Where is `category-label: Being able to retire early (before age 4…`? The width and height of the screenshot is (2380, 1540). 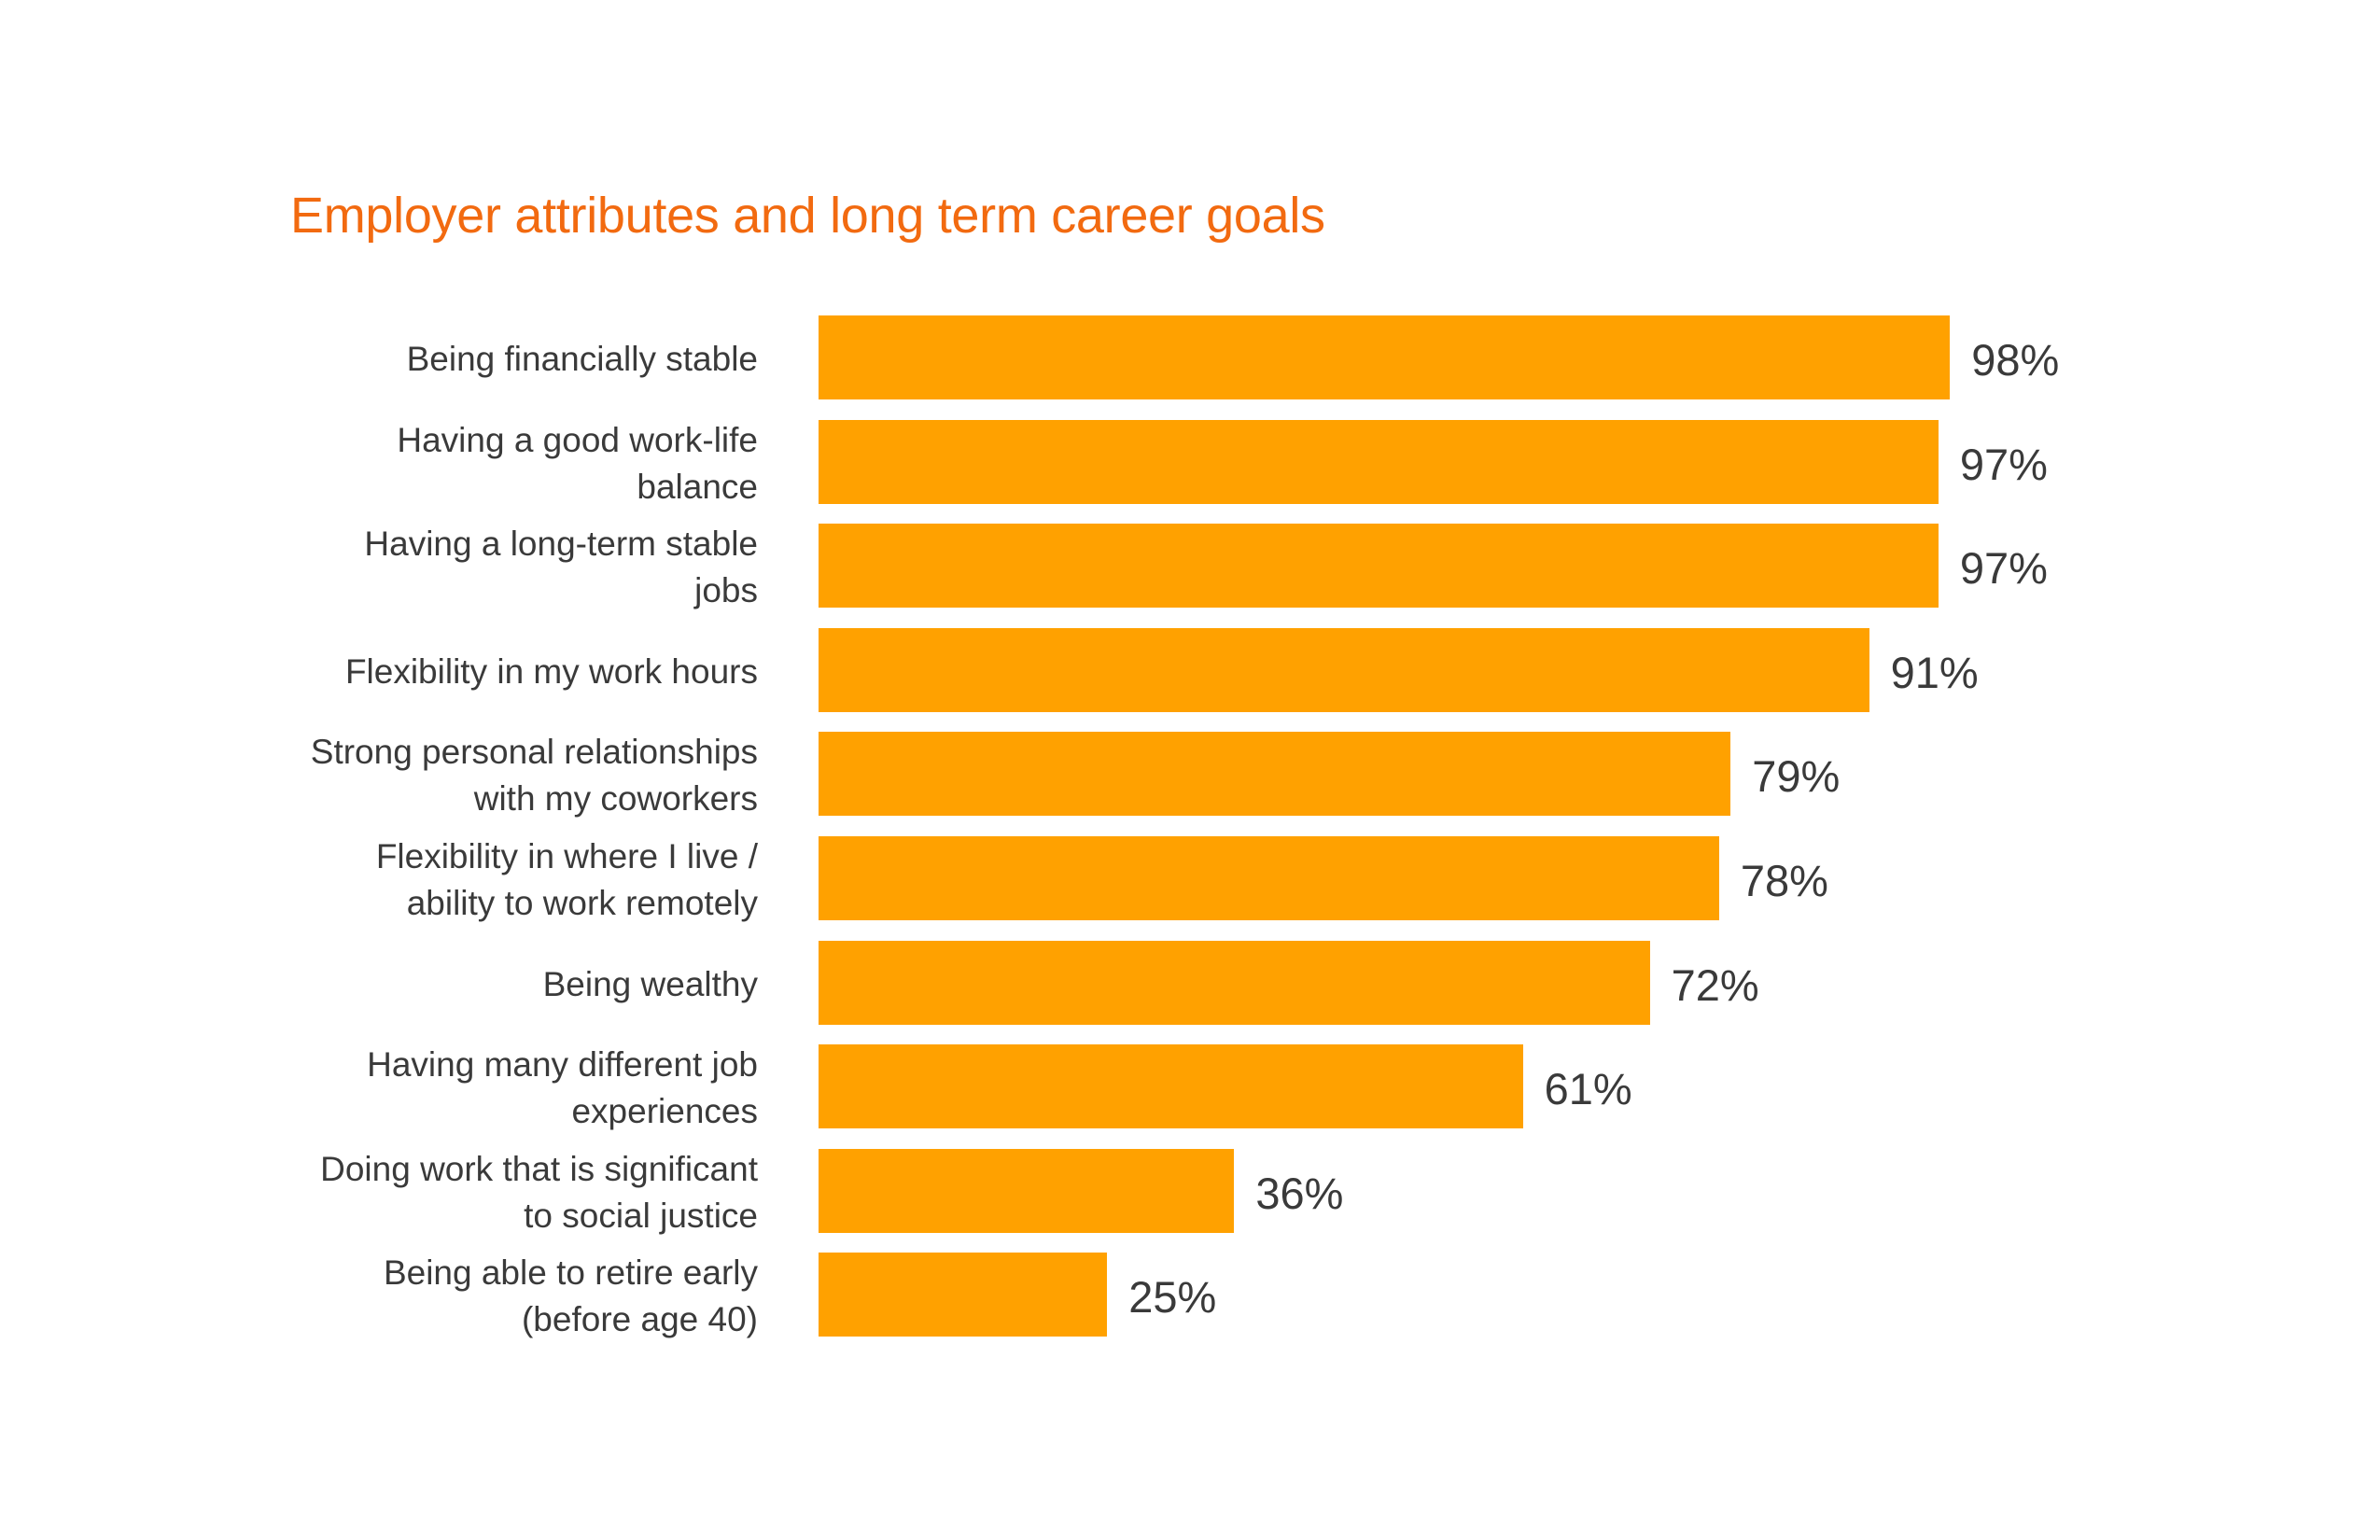 category-label: Being able to retire early (before age 4… is located at coordinates (570, 1296).